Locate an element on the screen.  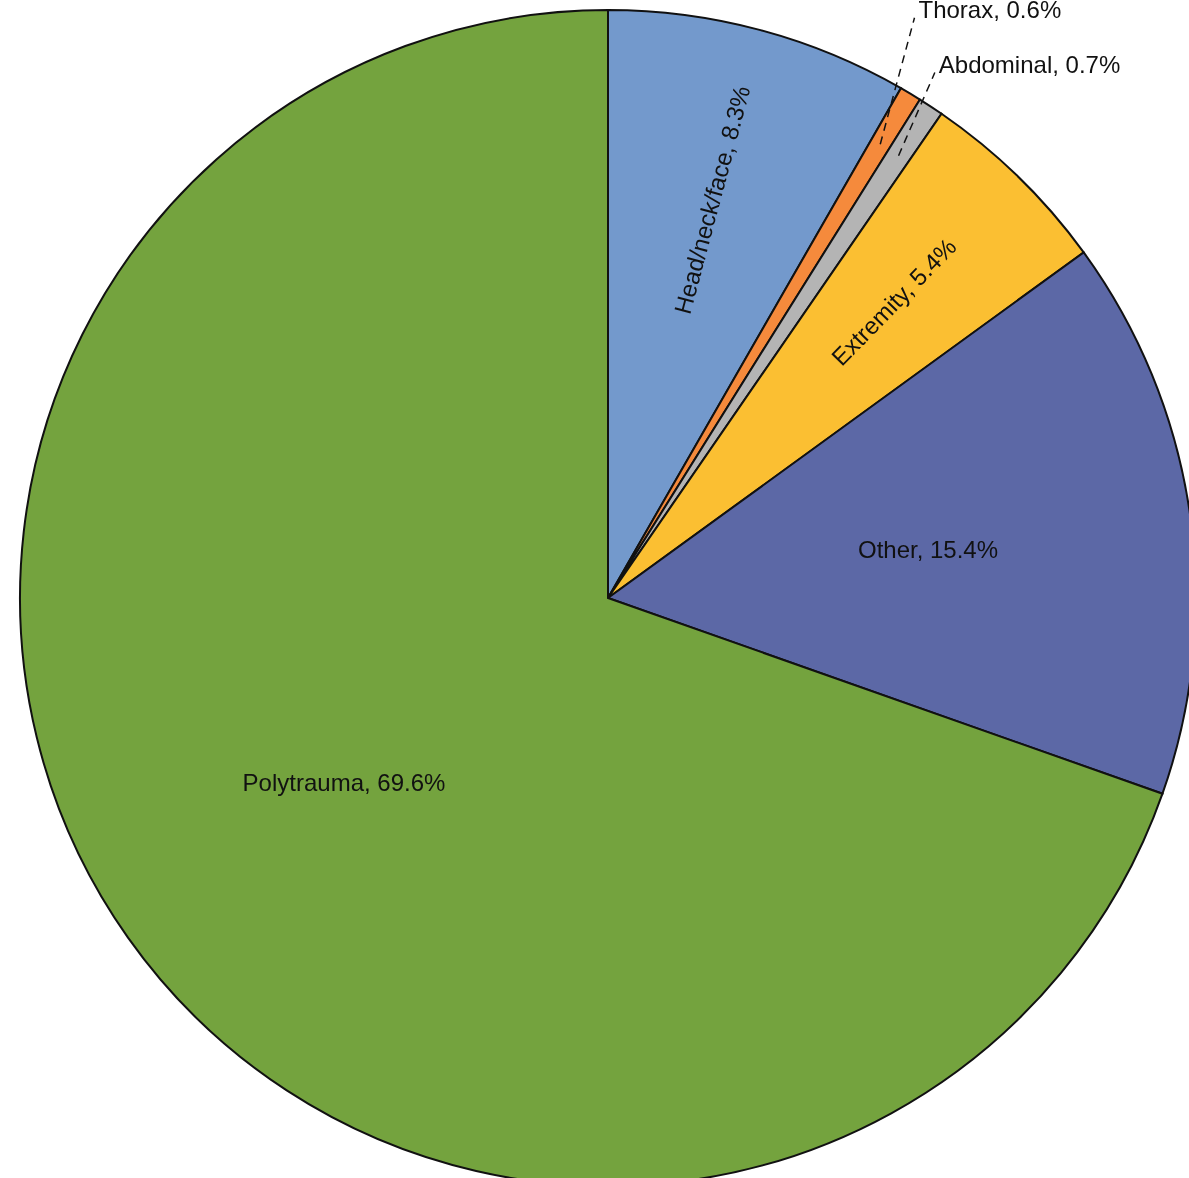
slice-label: Thorax, 0.6% is located at coordinates (990, 12).